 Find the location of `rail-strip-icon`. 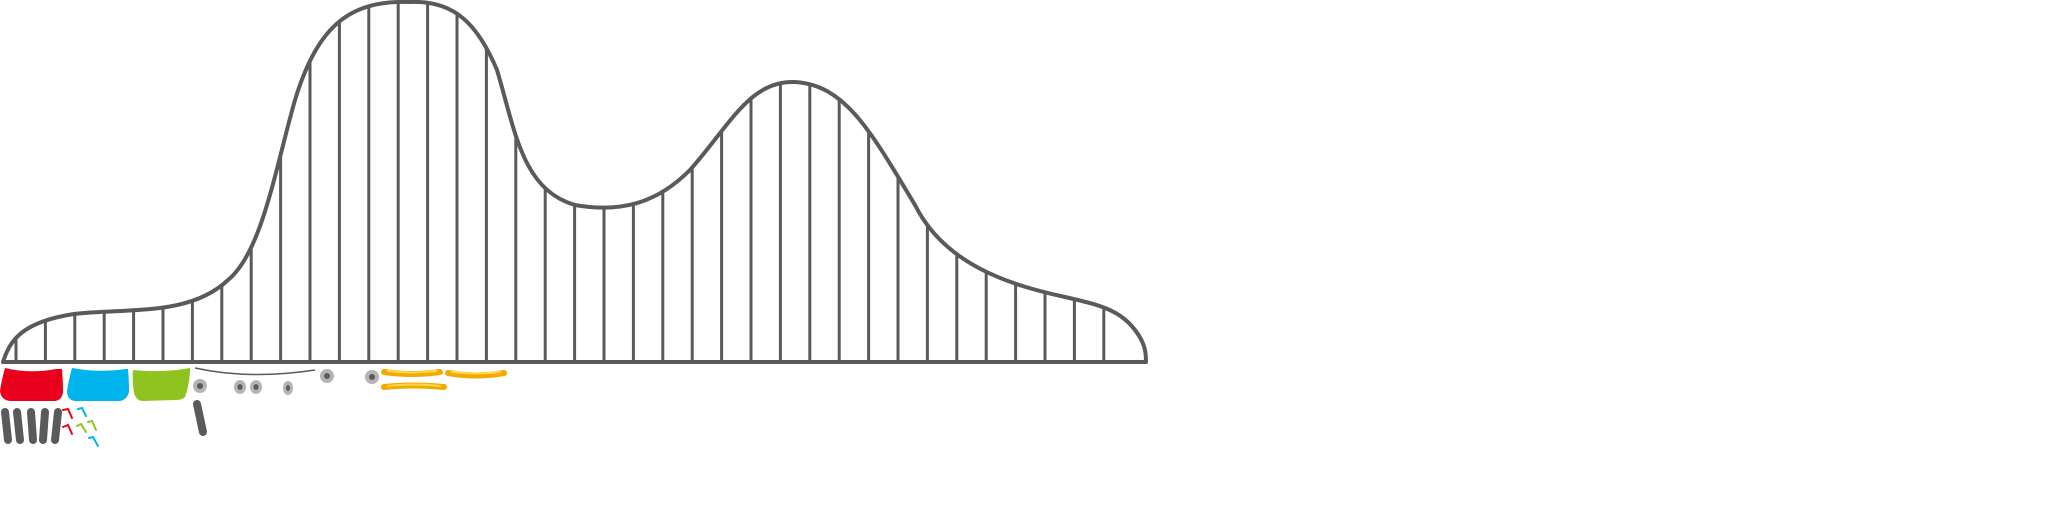

rail-strip-icon is located at coordinates (255, 371).